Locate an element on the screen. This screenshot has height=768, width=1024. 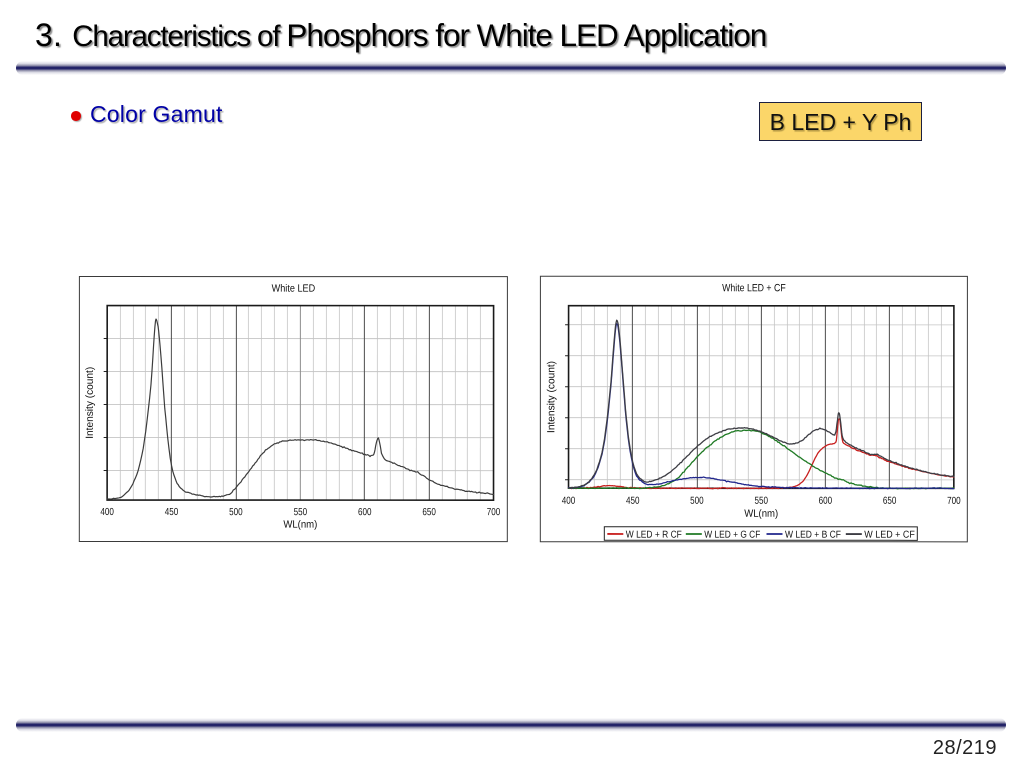
svg-text: W LED + R CF is located at coordinates (654, 535).